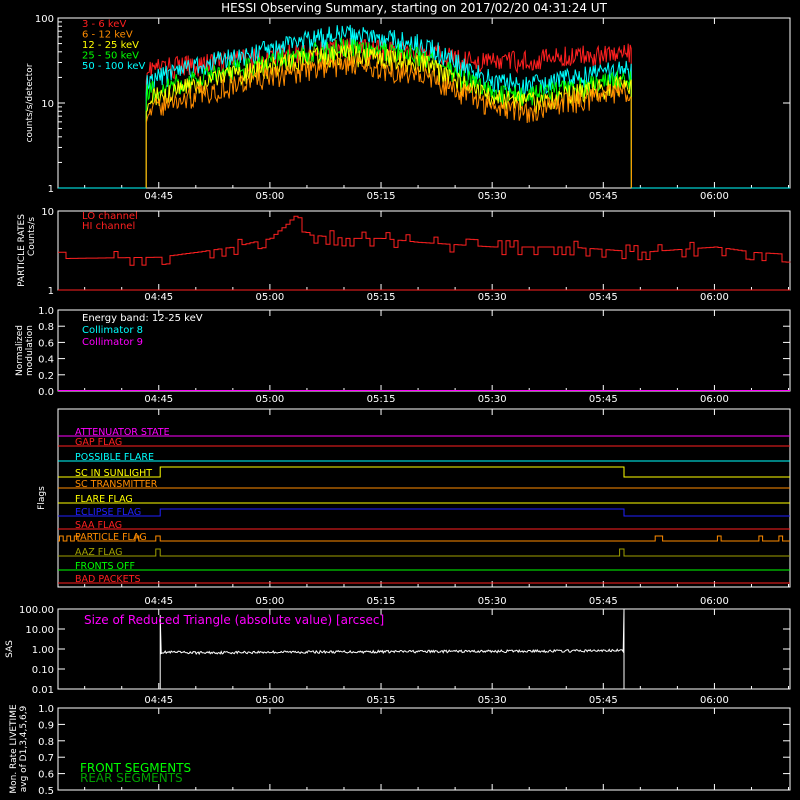  Describe the element at coordinates (104, 24) in the screenshot. I see `counts-legend-item: 3 - 6 keV` at that location.